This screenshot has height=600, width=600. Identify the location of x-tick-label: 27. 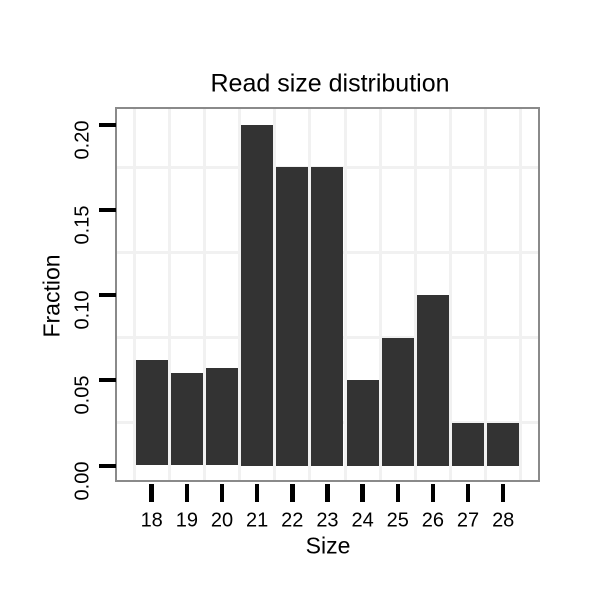
(468, 520).